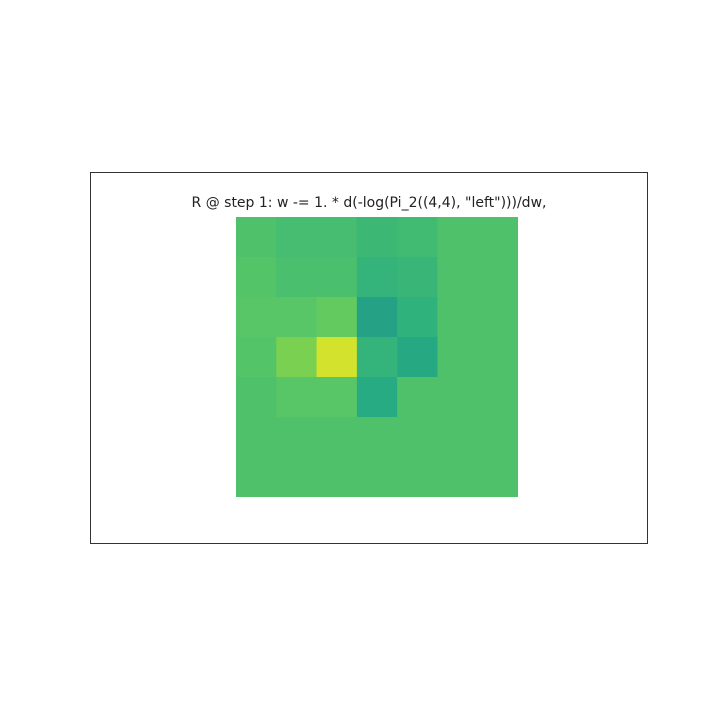 This screenshot has width=720, height=720. Describe the element at coordinates (458, 477) in the screenshot. I see `heatmap-cell-r6-c5` at that location.